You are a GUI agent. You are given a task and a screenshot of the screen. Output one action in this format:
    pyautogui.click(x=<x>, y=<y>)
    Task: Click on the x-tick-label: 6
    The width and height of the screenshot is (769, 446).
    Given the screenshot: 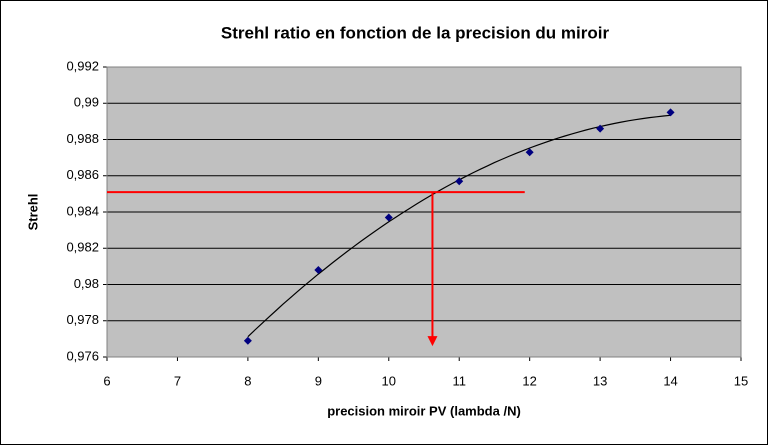 What is the action you would take?
    pyautogui.click(x=106, y=380)
    